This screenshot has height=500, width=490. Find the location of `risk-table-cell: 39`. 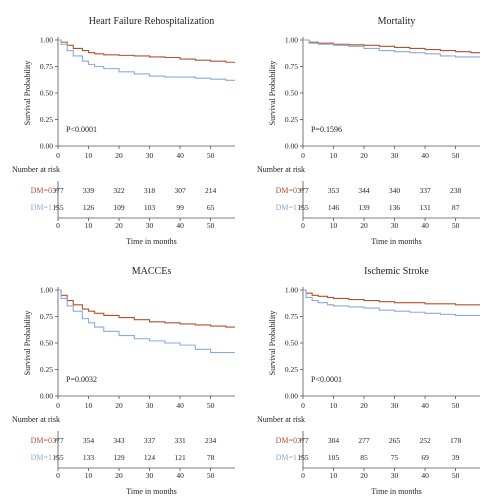

risk-table-cell: 39 is located at coordinates (456, 457).